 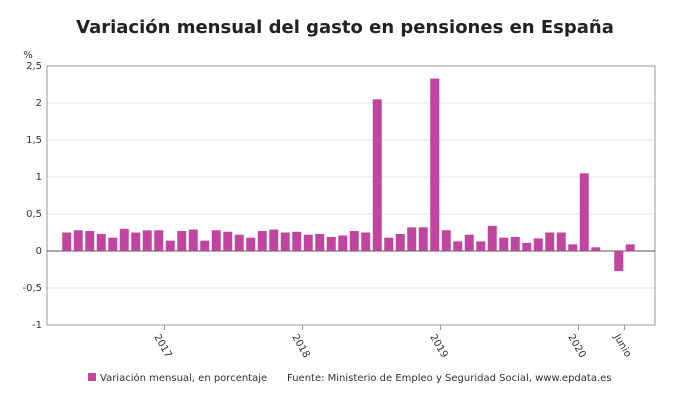 I want to click on y-tick-label: 1,5, so click(x=34, y=140).